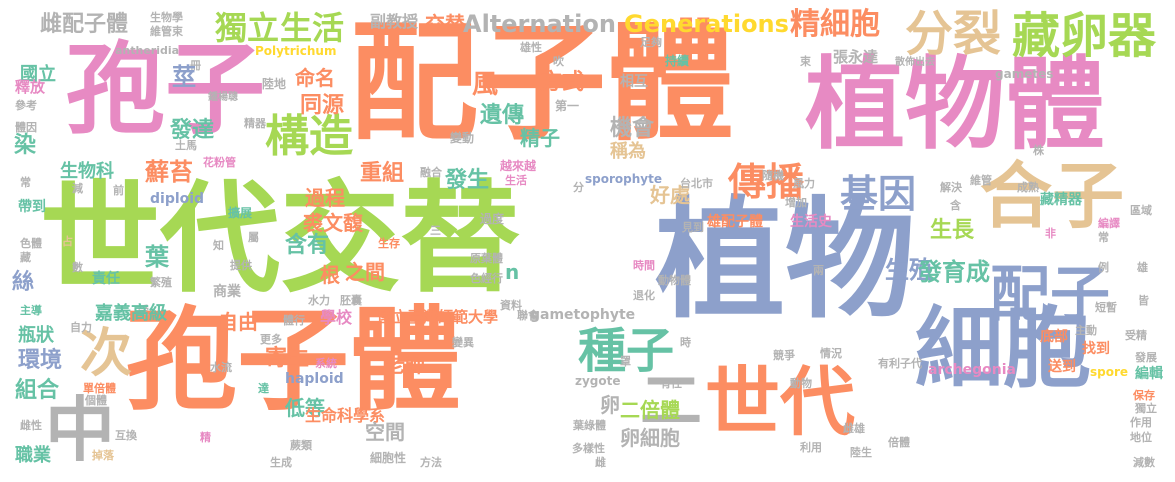 This screenshot has height=482, width=1175. What do you see at coordinates (365, 272) in the screenshot?
I see `cloud-word: 之間` at bounding box center [365, 272].